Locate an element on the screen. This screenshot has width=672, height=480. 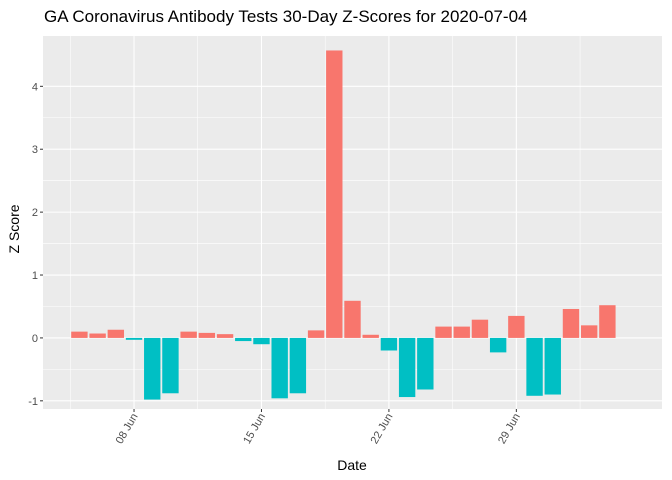
x-tick-label: 22 Jun is located at coordinates (382, 429).